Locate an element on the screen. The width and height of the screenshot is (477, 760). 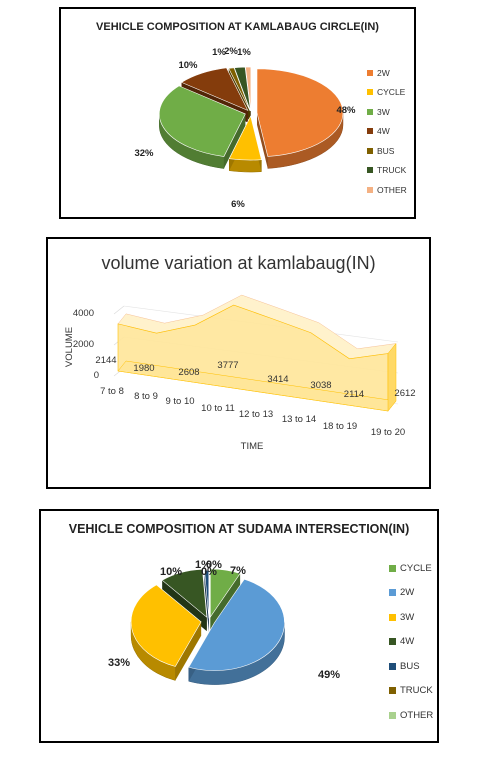
x-tick-label: 7 to 8 is located at coordinates (112, 391).